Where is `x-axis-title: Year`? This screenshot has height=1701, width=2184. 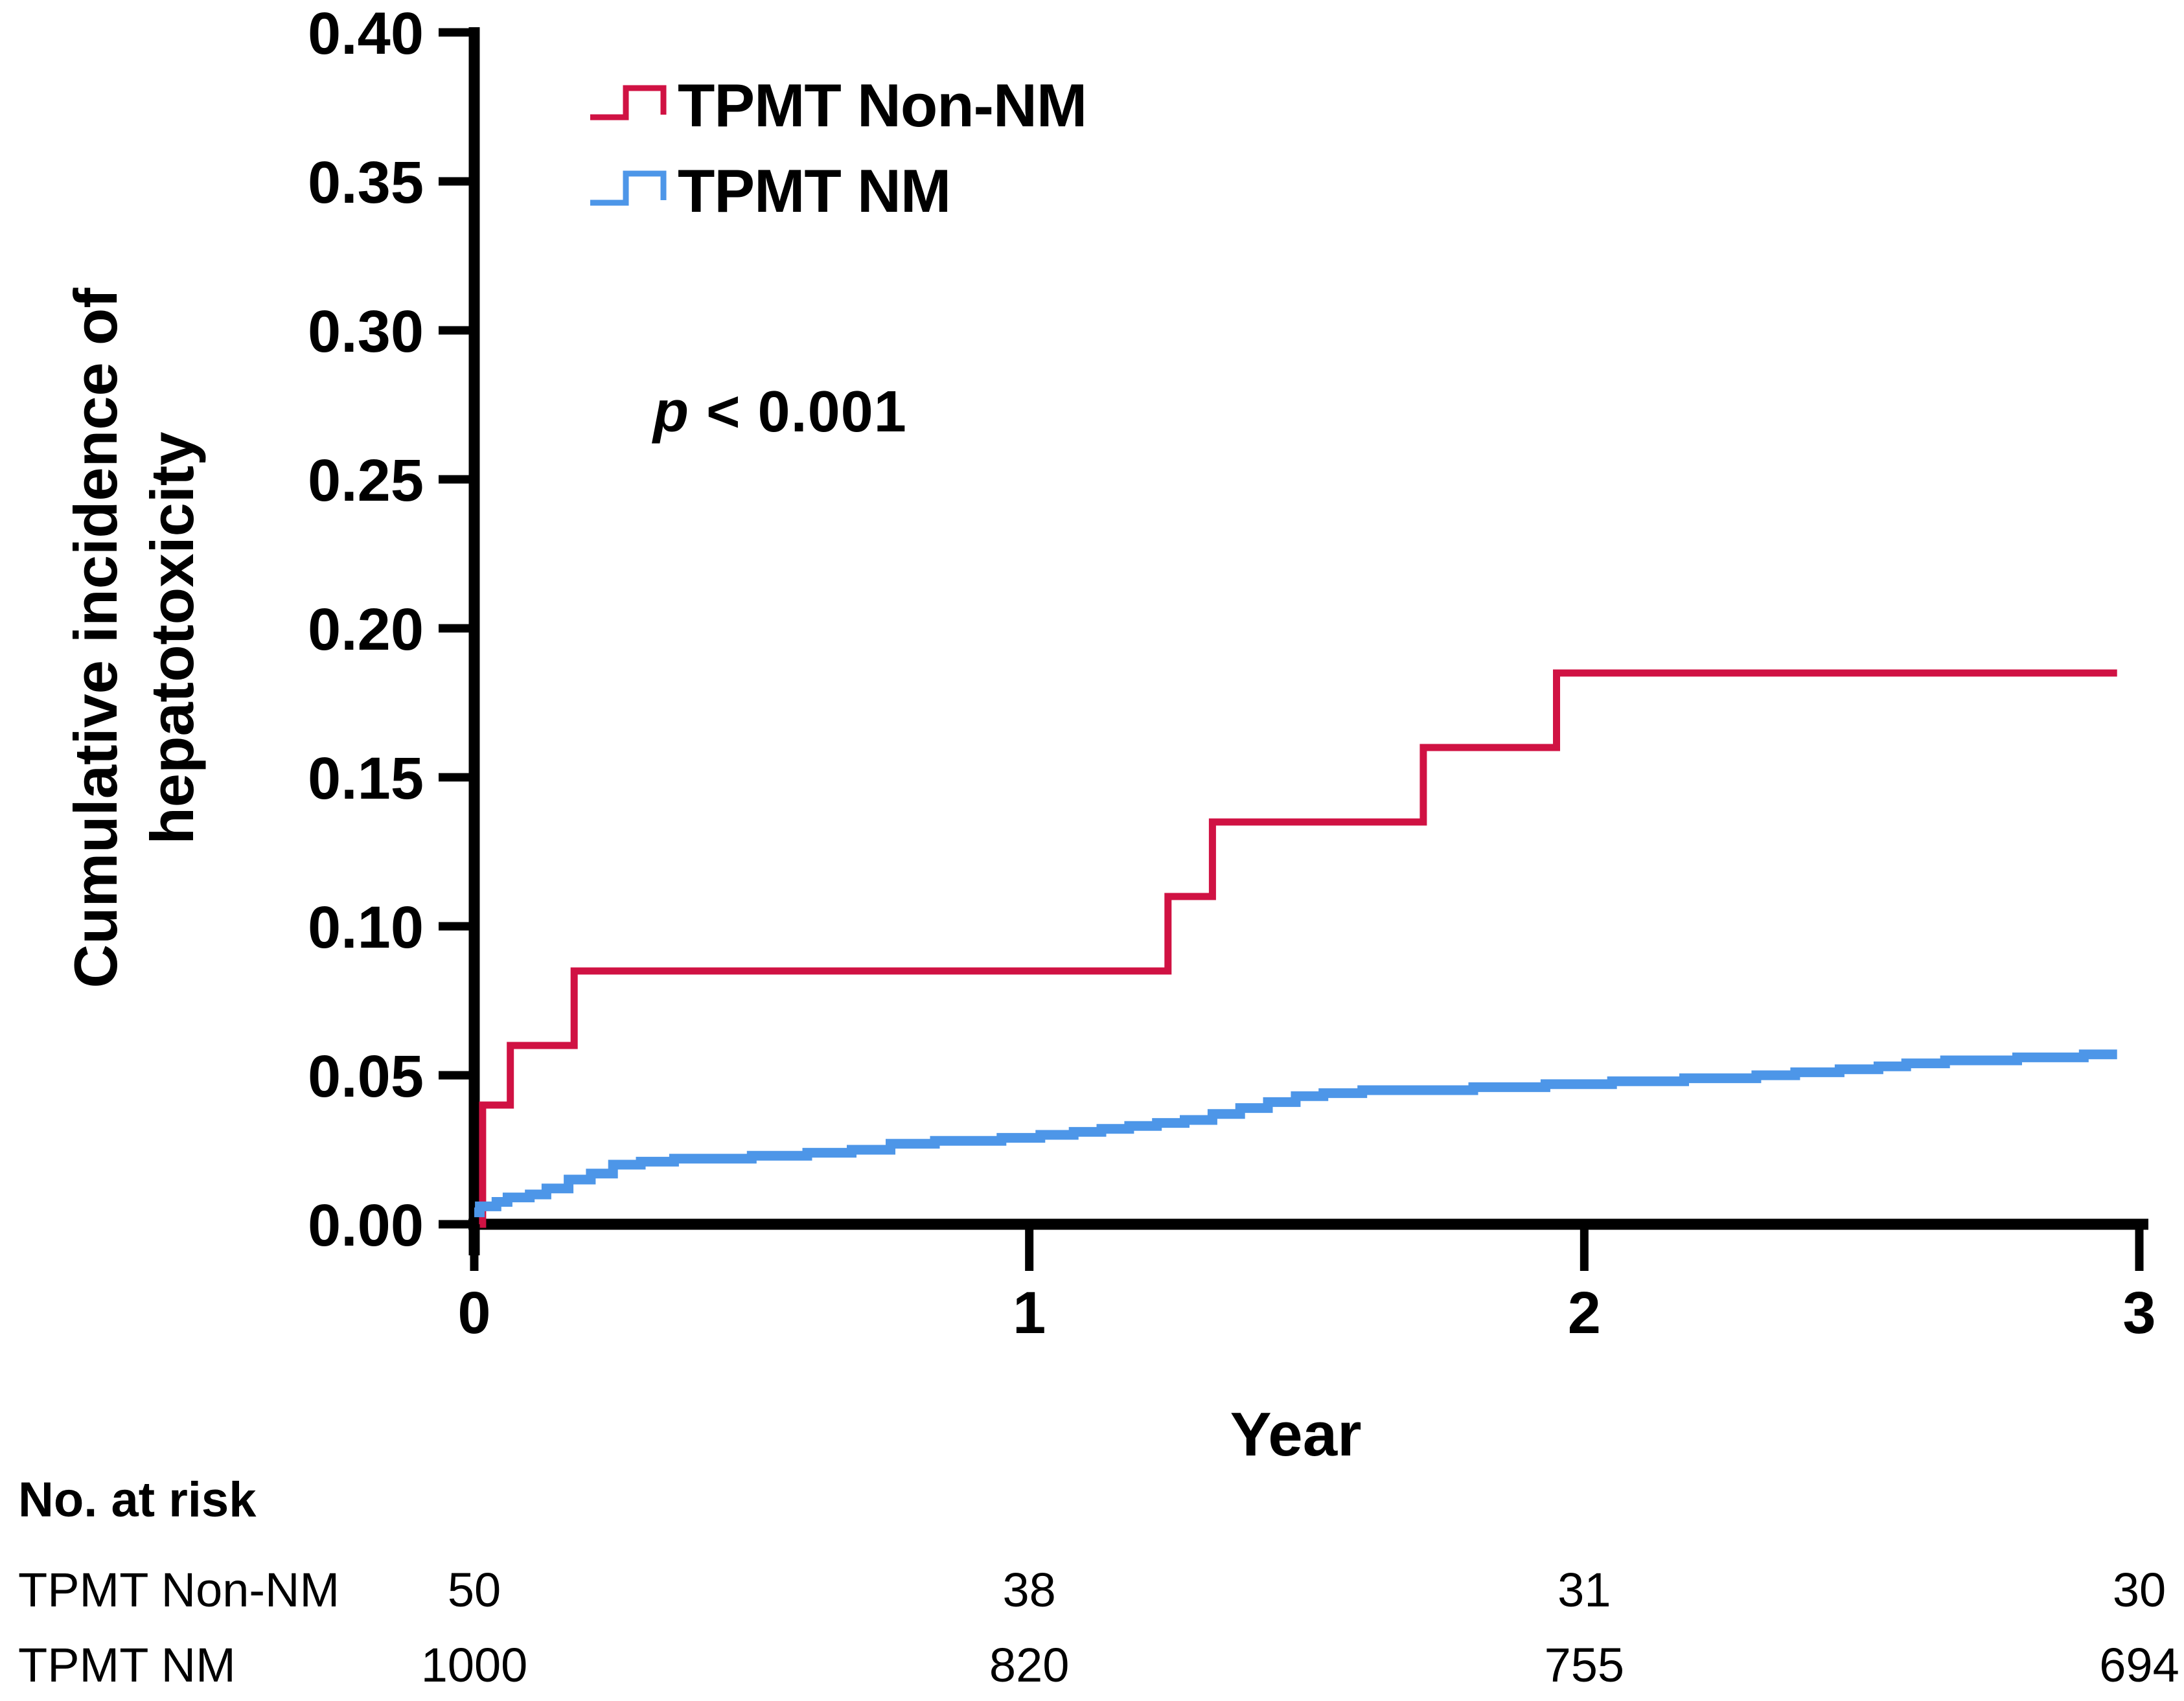
x-axis-title: Year is located at coordinates (1296, 1435).